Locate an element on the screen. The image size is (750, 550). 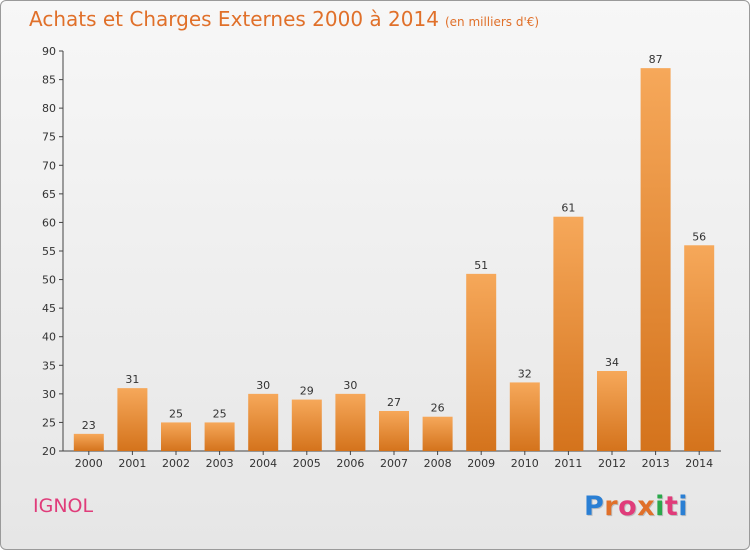
y-tick-label: 65 is located at coordinates (49, 194).